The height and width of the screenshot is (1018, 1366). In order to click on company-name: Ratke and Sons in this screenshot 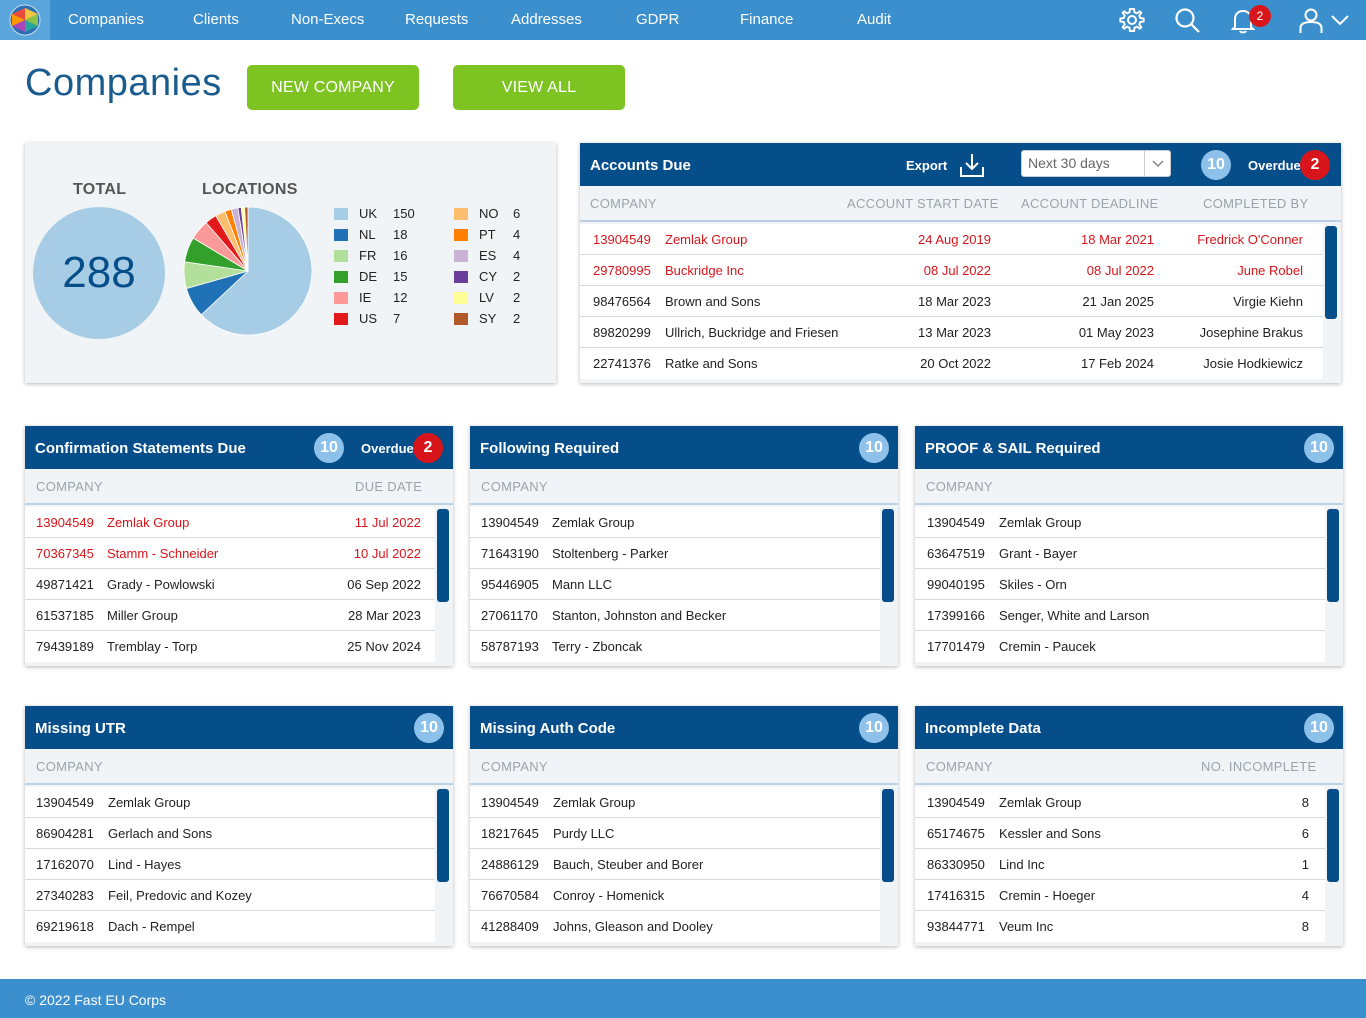, I will do `click(711, 363)`.